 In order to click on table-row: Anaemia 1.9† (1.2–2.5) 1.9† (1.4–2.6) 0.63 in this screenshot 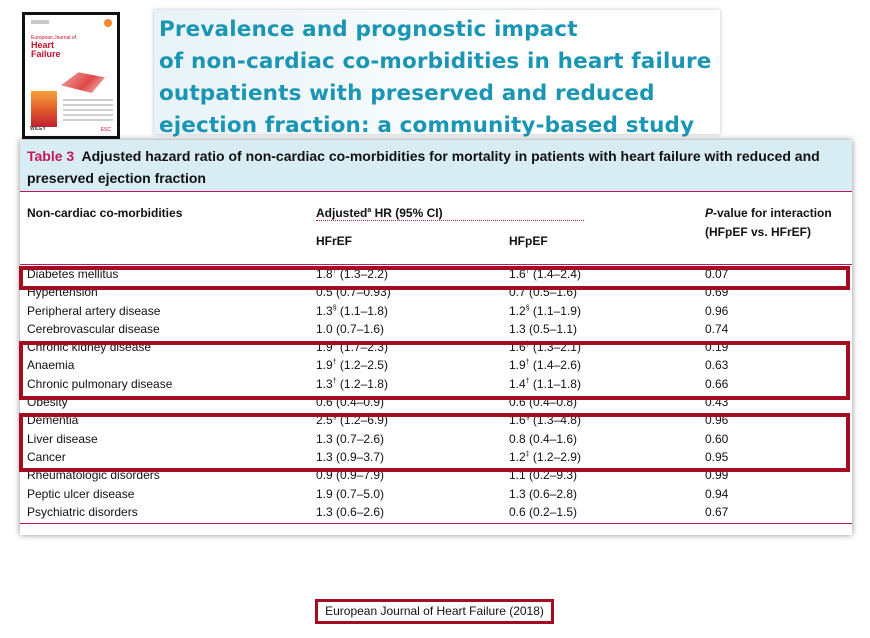, I will do `click(436, 365)`.